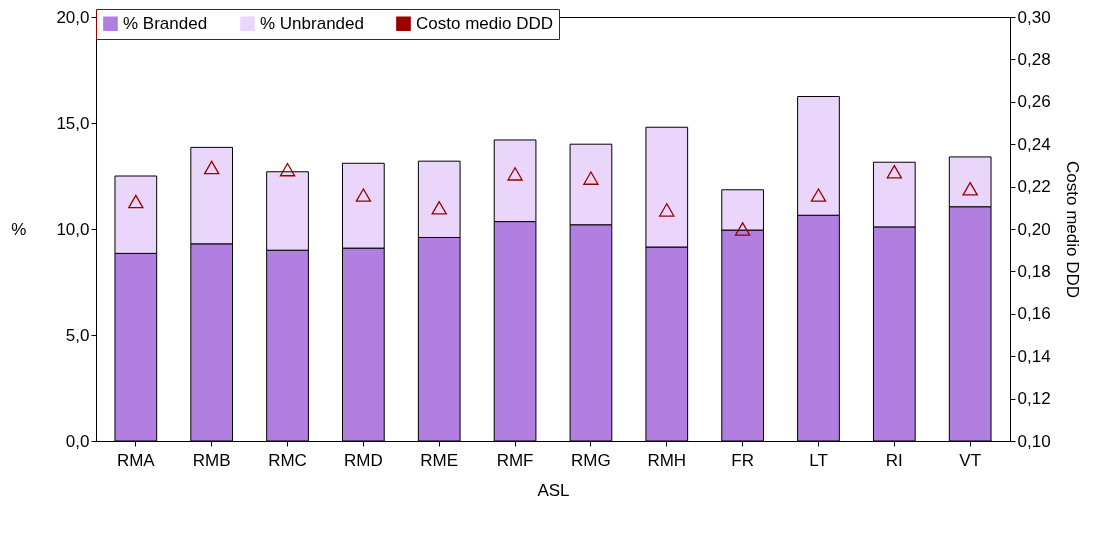 This screenshot has width=1118, height=535. What do you see at coordinates (484, 23) in the screenshot?
I see `legend-label: Costo medio DDD` at bounding box center [484, 23].